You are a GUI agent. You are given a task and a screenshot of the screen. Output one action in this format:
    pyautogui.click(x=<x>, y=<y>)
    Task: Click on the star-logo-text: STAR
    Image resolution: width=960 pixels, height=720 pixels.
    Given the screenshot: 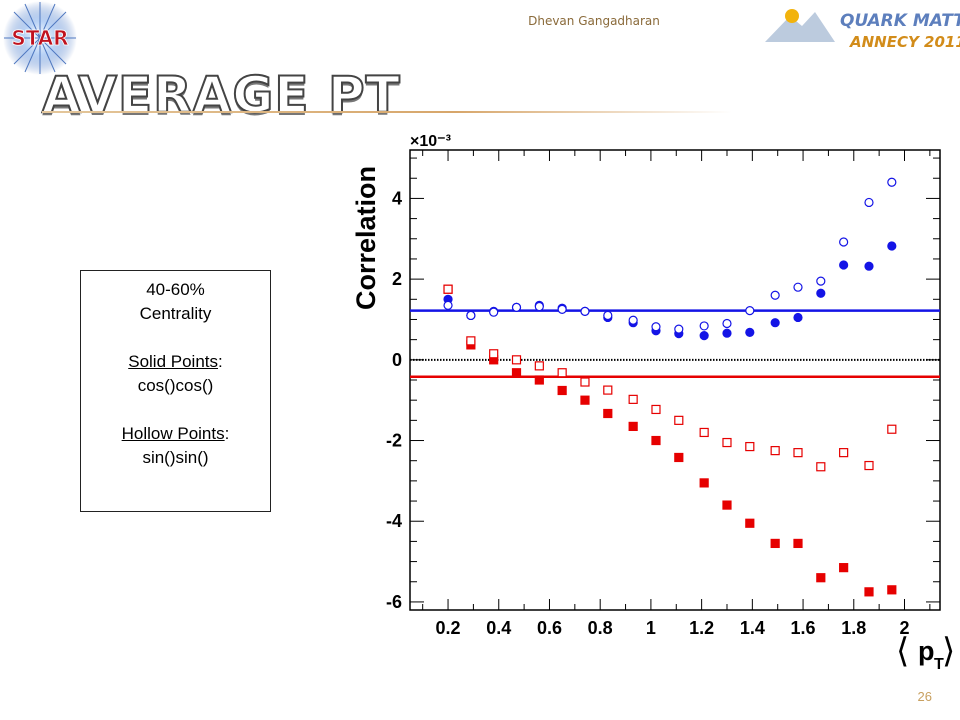 What is the action you would take?
    pyautogui.click(x=39, y=38)
    